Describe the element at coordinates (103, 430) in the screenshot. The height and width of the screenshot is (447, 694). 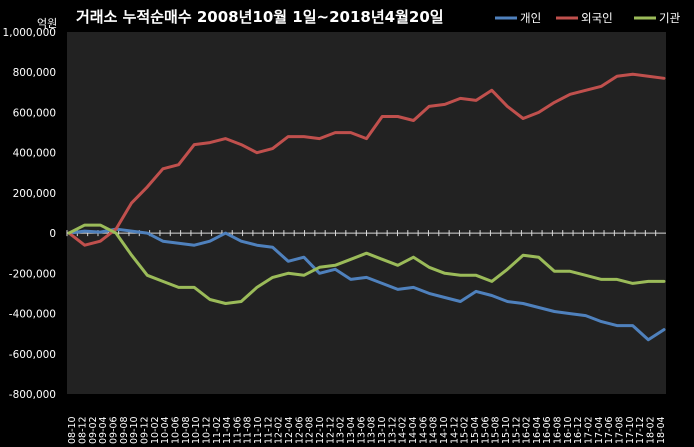
I see `x-tick-label: 09-04` at that location.